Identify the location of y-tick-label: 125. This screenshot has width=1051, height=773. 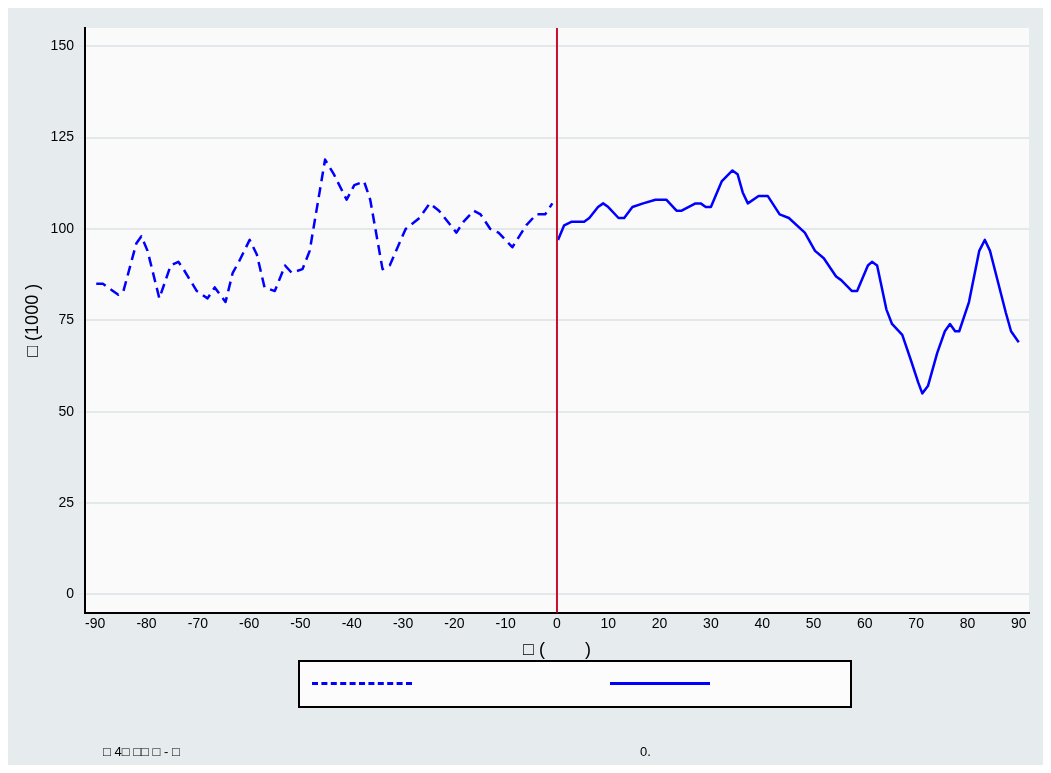
(62, 136).